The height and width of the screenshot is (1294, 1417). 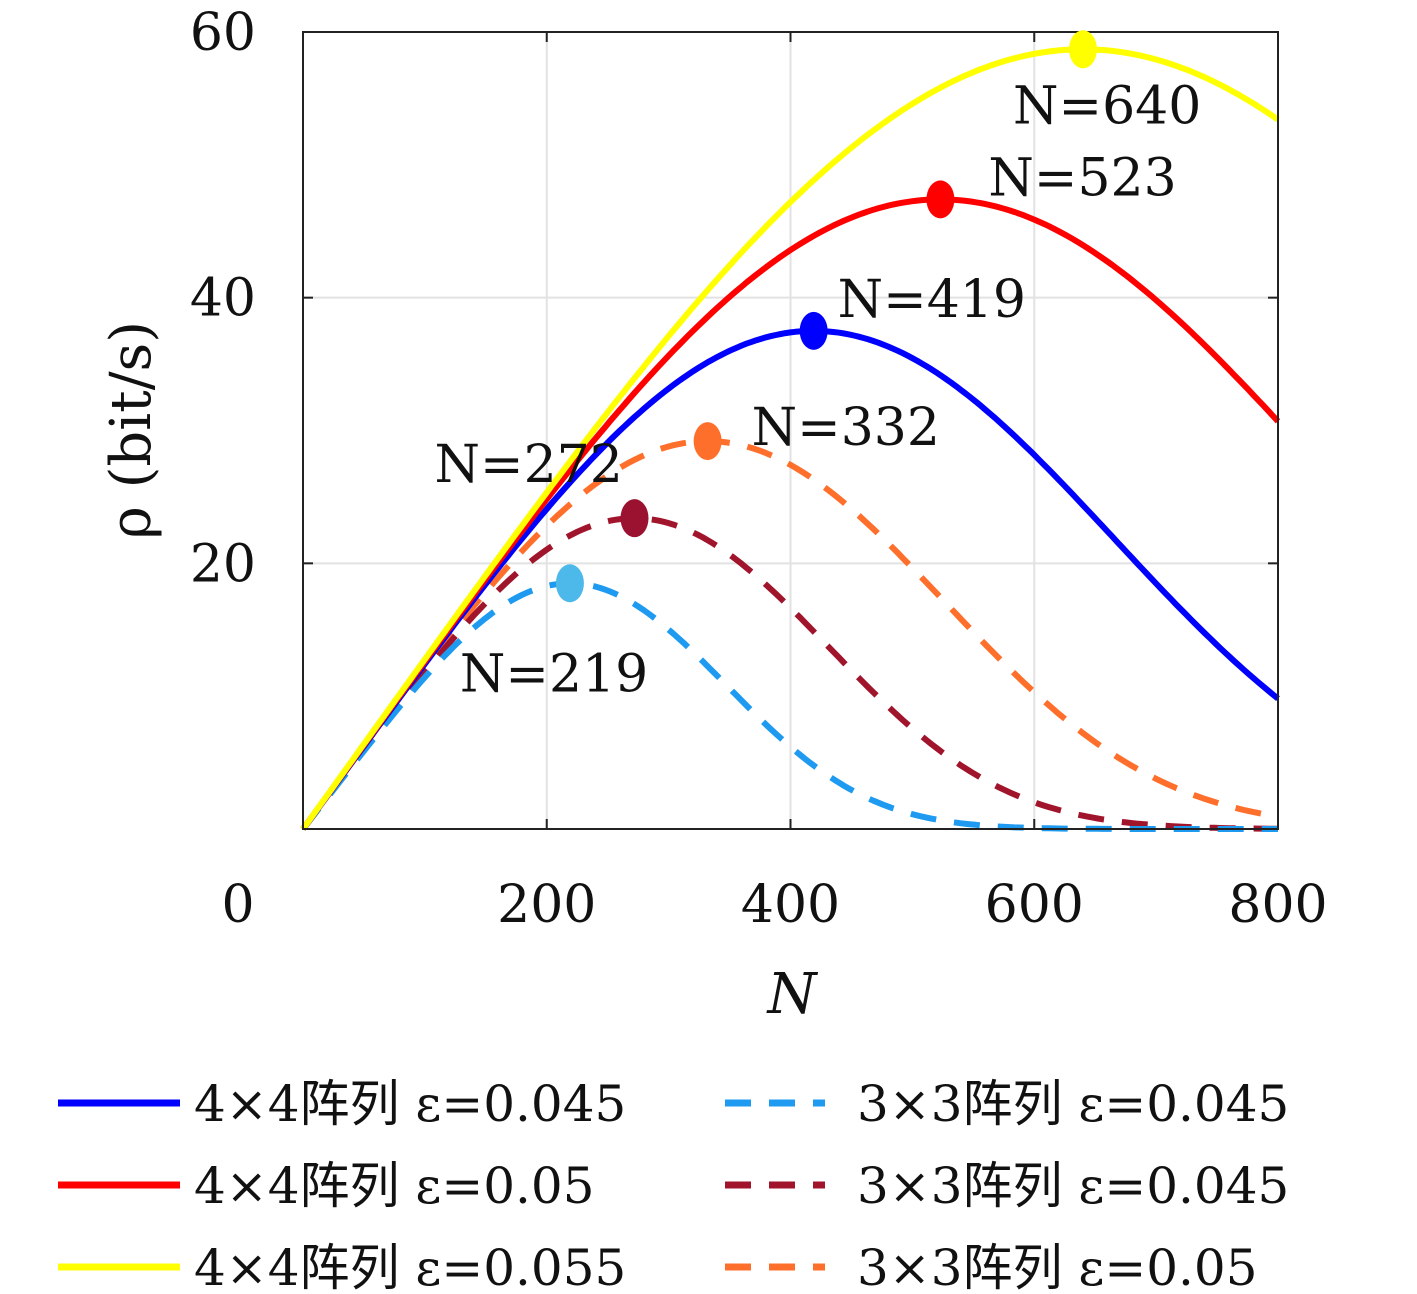 What do you see at coordinates (410, 1104) in the screenshot?
I see `legend-label: 4×4阵列 ε=0.045` at bounding box center [410, 1104].